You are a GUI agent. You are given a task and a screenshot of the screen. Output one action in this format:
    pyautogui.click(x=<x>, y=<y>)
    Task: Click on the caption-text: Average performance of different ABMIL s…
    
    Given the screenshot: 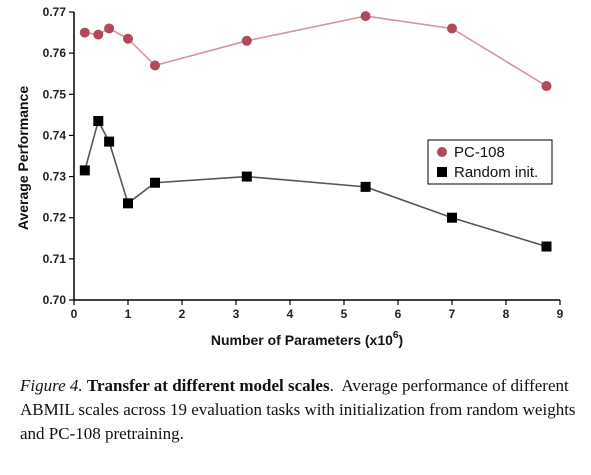 What is the action you would take?
    pyautogui.click(x=298, y=409)
    